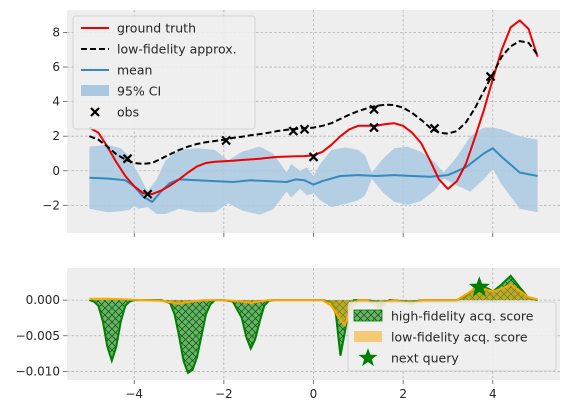 The image size is (571, 408). Describe the element at coordinates (493, 394) in the screenshot. I see `bottom-x-tick-label: 4` at that location.